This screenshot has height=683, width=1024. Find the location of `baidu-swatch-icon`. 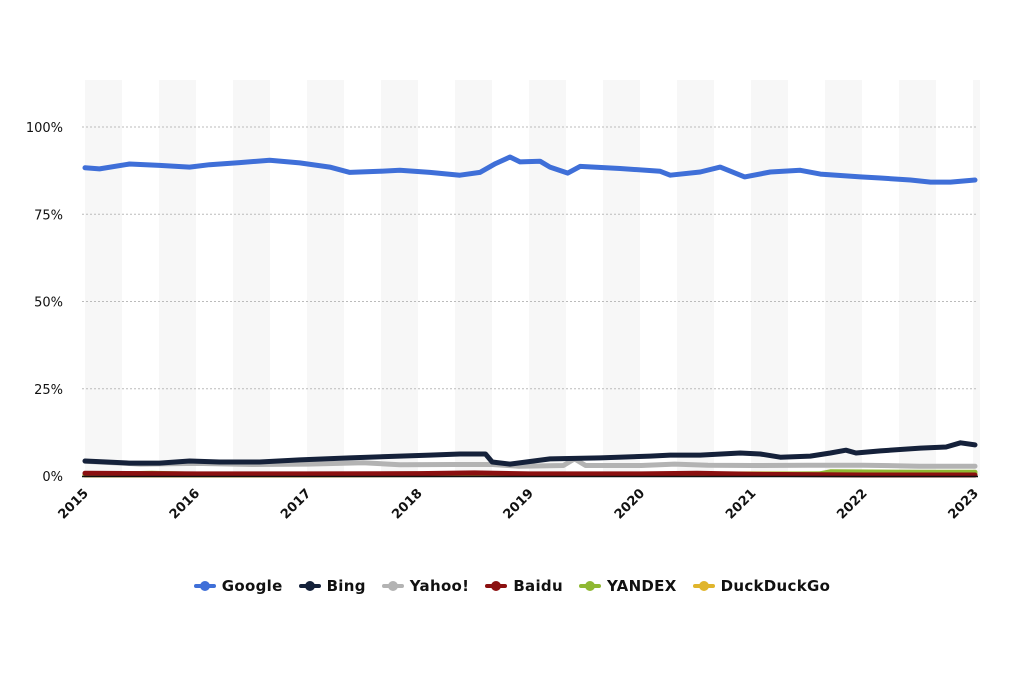

baidu-swatch-icon is located at coordinates (496, 586).